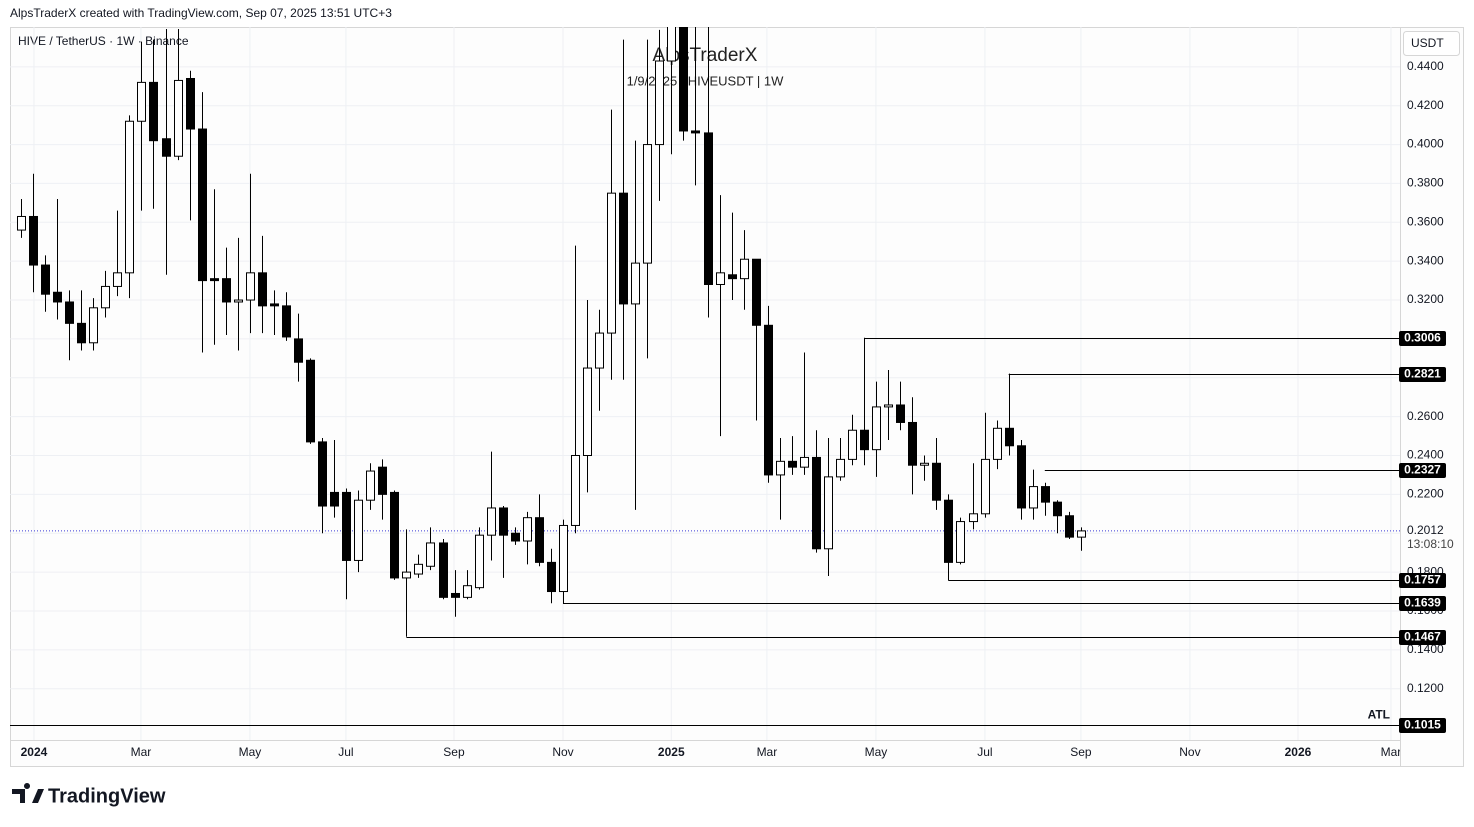 The image size is (1474, 827). Describe the element at coordinates (1425, 144) in the screenshot. I see `y-tick-label: 0.4000` at that location.